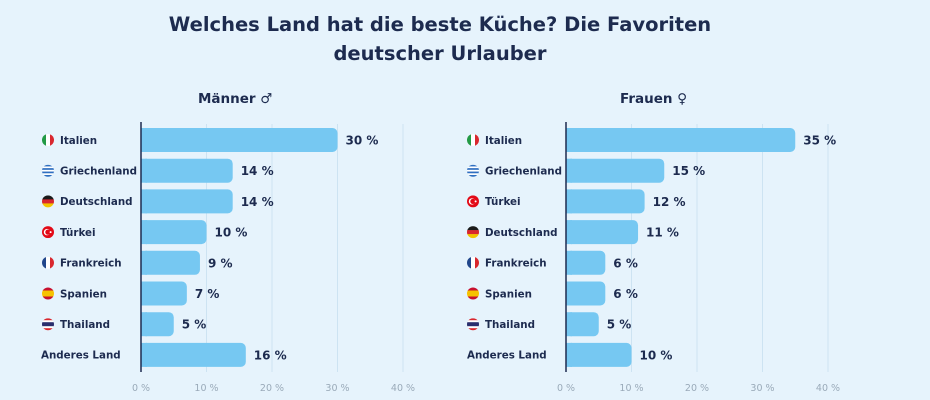 The height and width of the screenshot is (400, 930). I want to click on value-label: 30 %, so click(362, 141).